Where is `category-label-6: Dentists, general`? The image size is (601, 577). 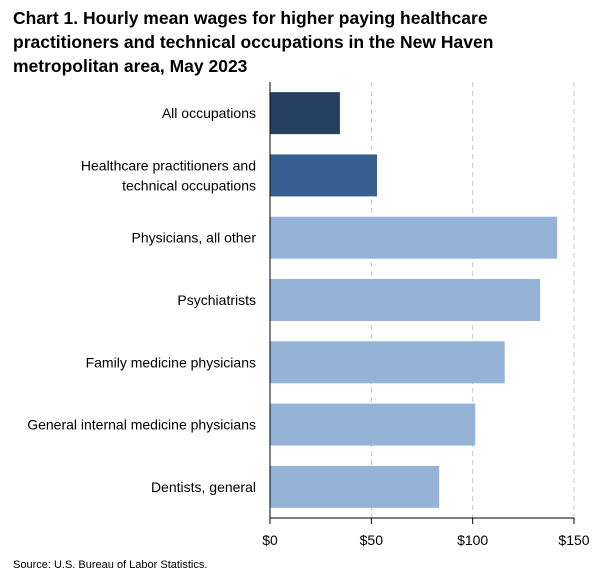
category-label-6: Dentists, general is located at coordinates (203, 487).